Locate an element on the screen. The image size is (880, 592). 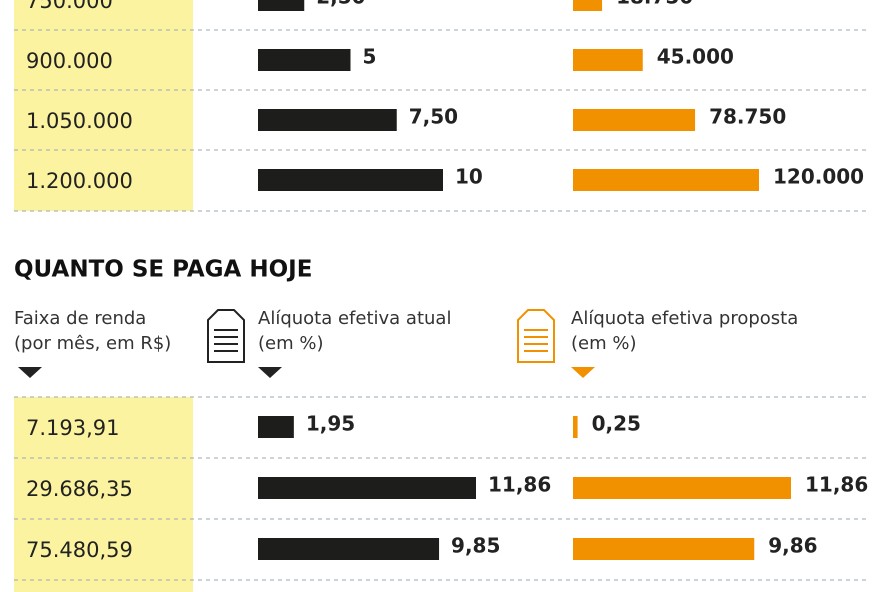
income-range: 750.000 is located at coordinates (69, 6).